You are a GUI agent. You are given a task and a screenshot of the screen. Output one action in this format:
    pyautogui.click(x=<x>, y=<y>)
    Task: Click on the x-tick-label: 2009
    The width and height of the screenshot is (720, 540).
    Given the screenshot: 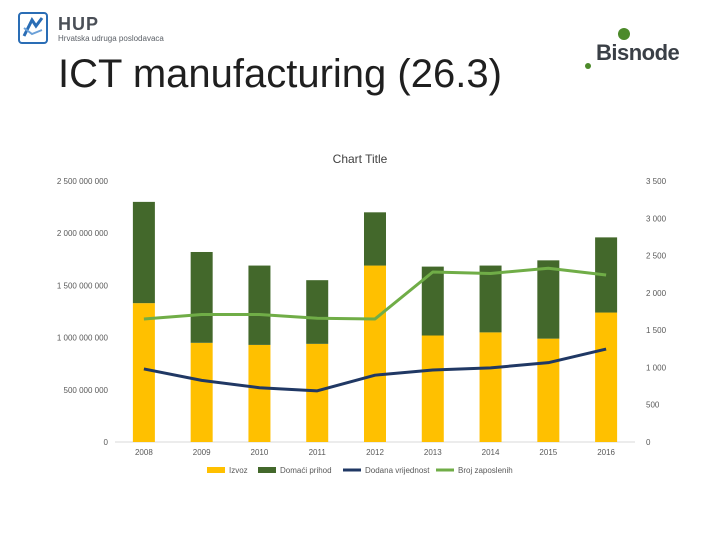 What is the action you would take?
    pyautogui.click(x=202, y=452)
    